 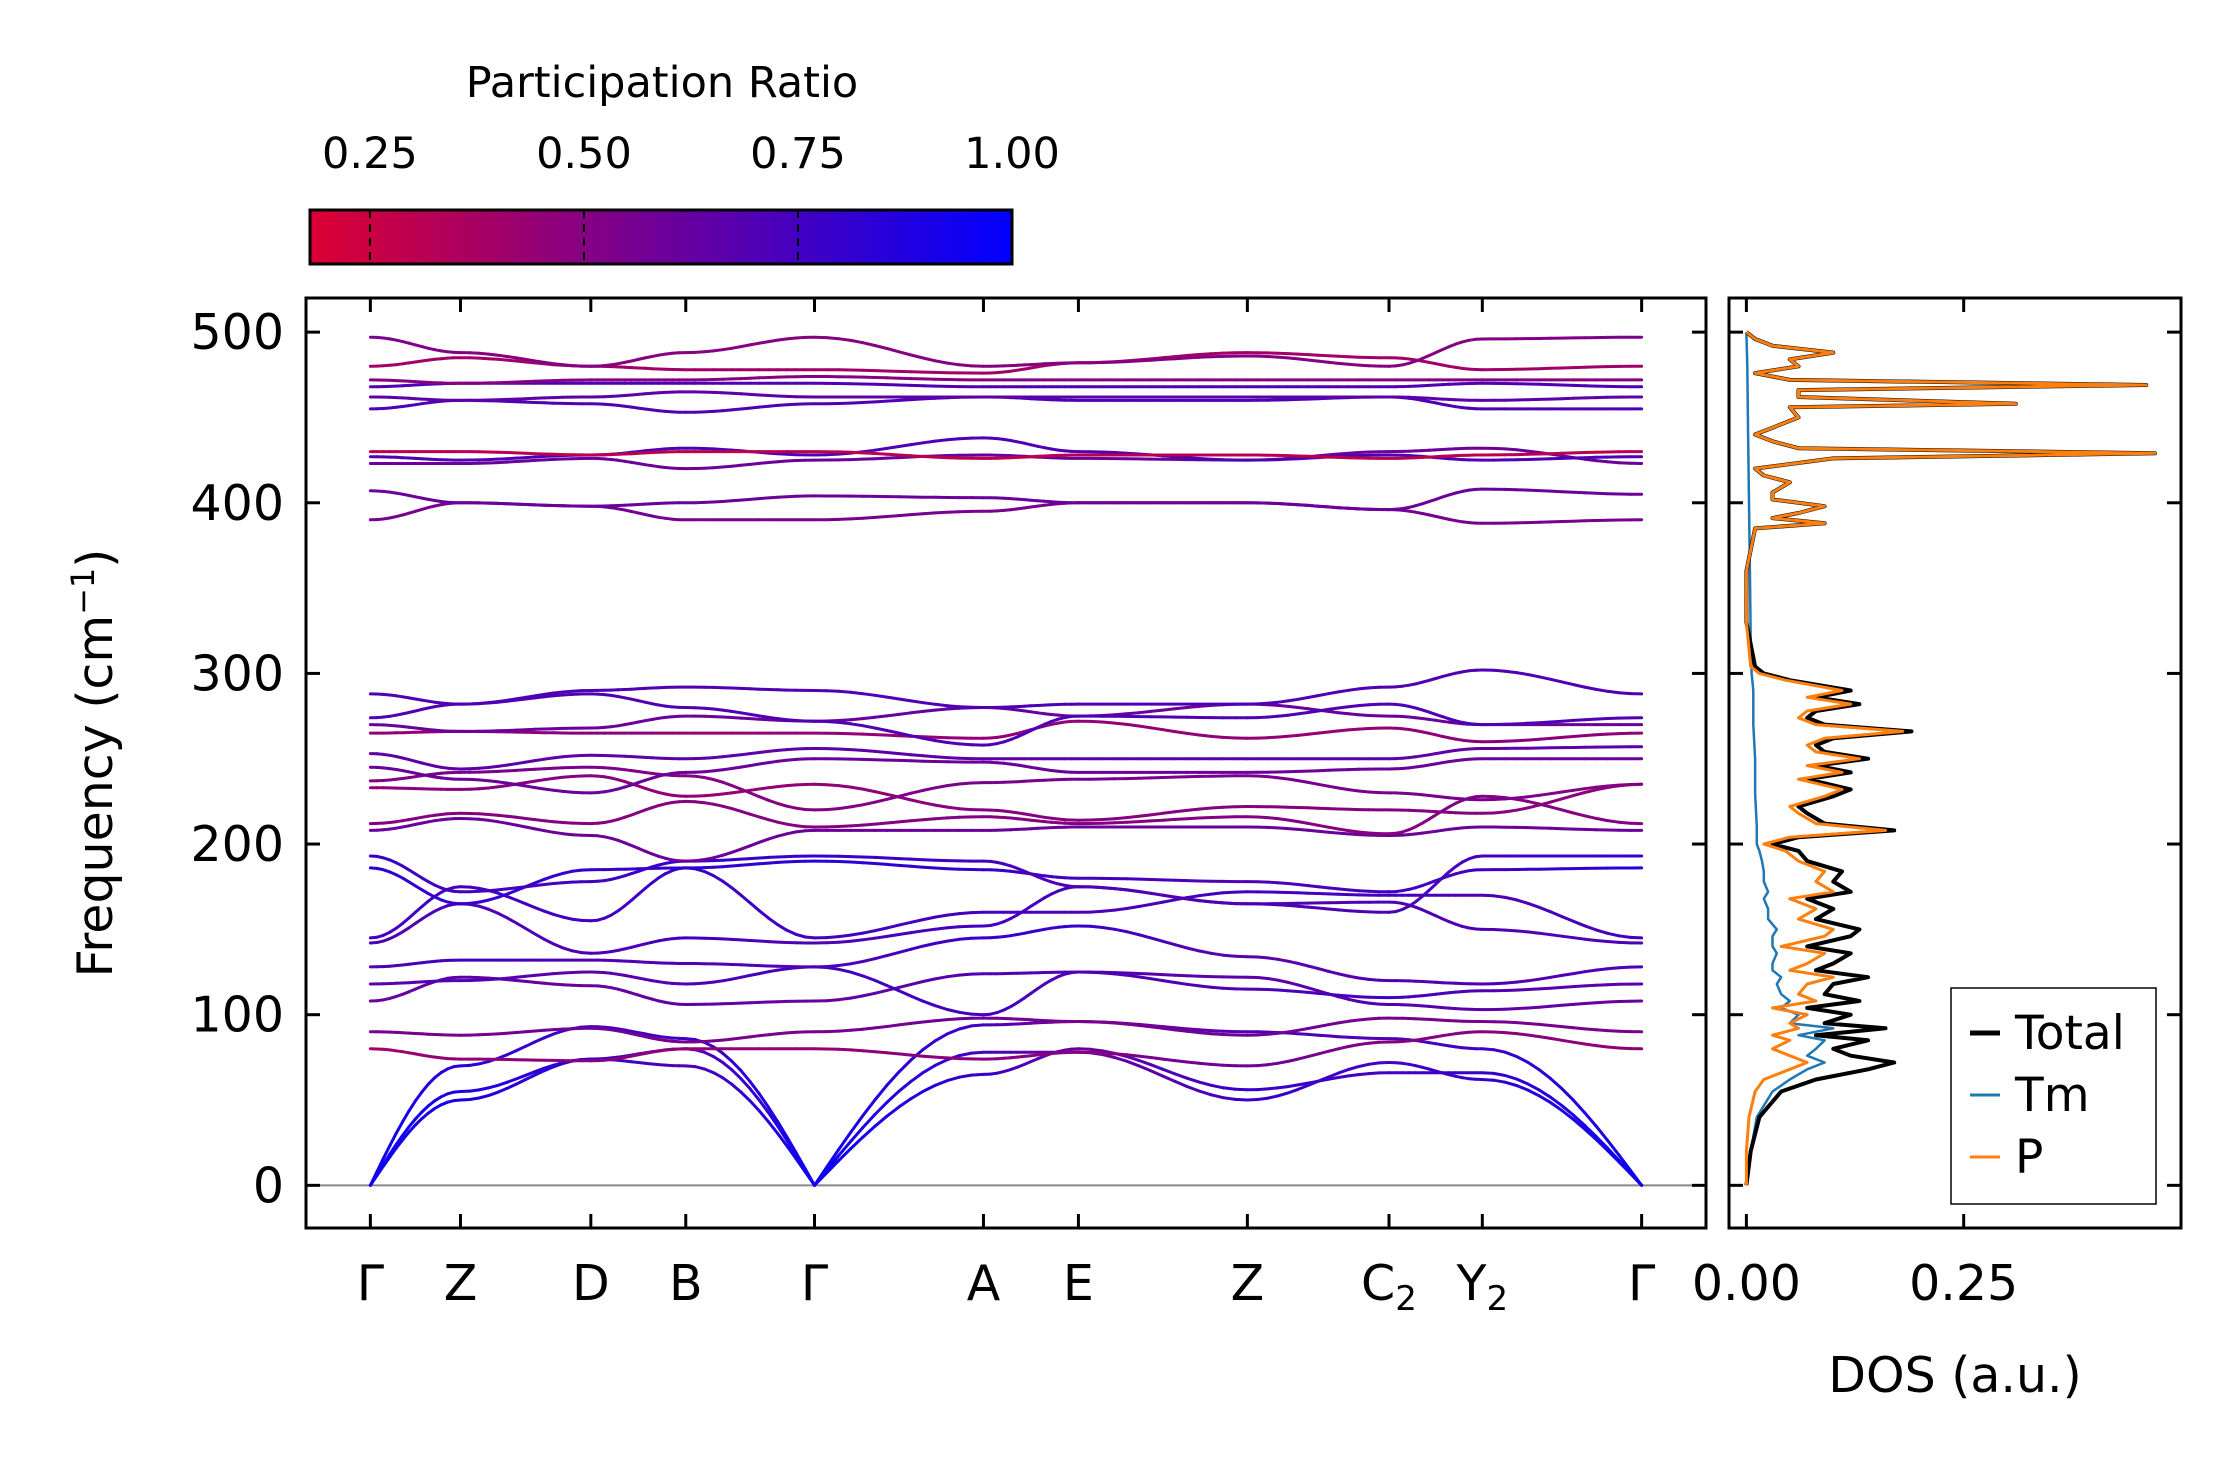 I want to click on phonon-band, so click(x=1005, y=991).